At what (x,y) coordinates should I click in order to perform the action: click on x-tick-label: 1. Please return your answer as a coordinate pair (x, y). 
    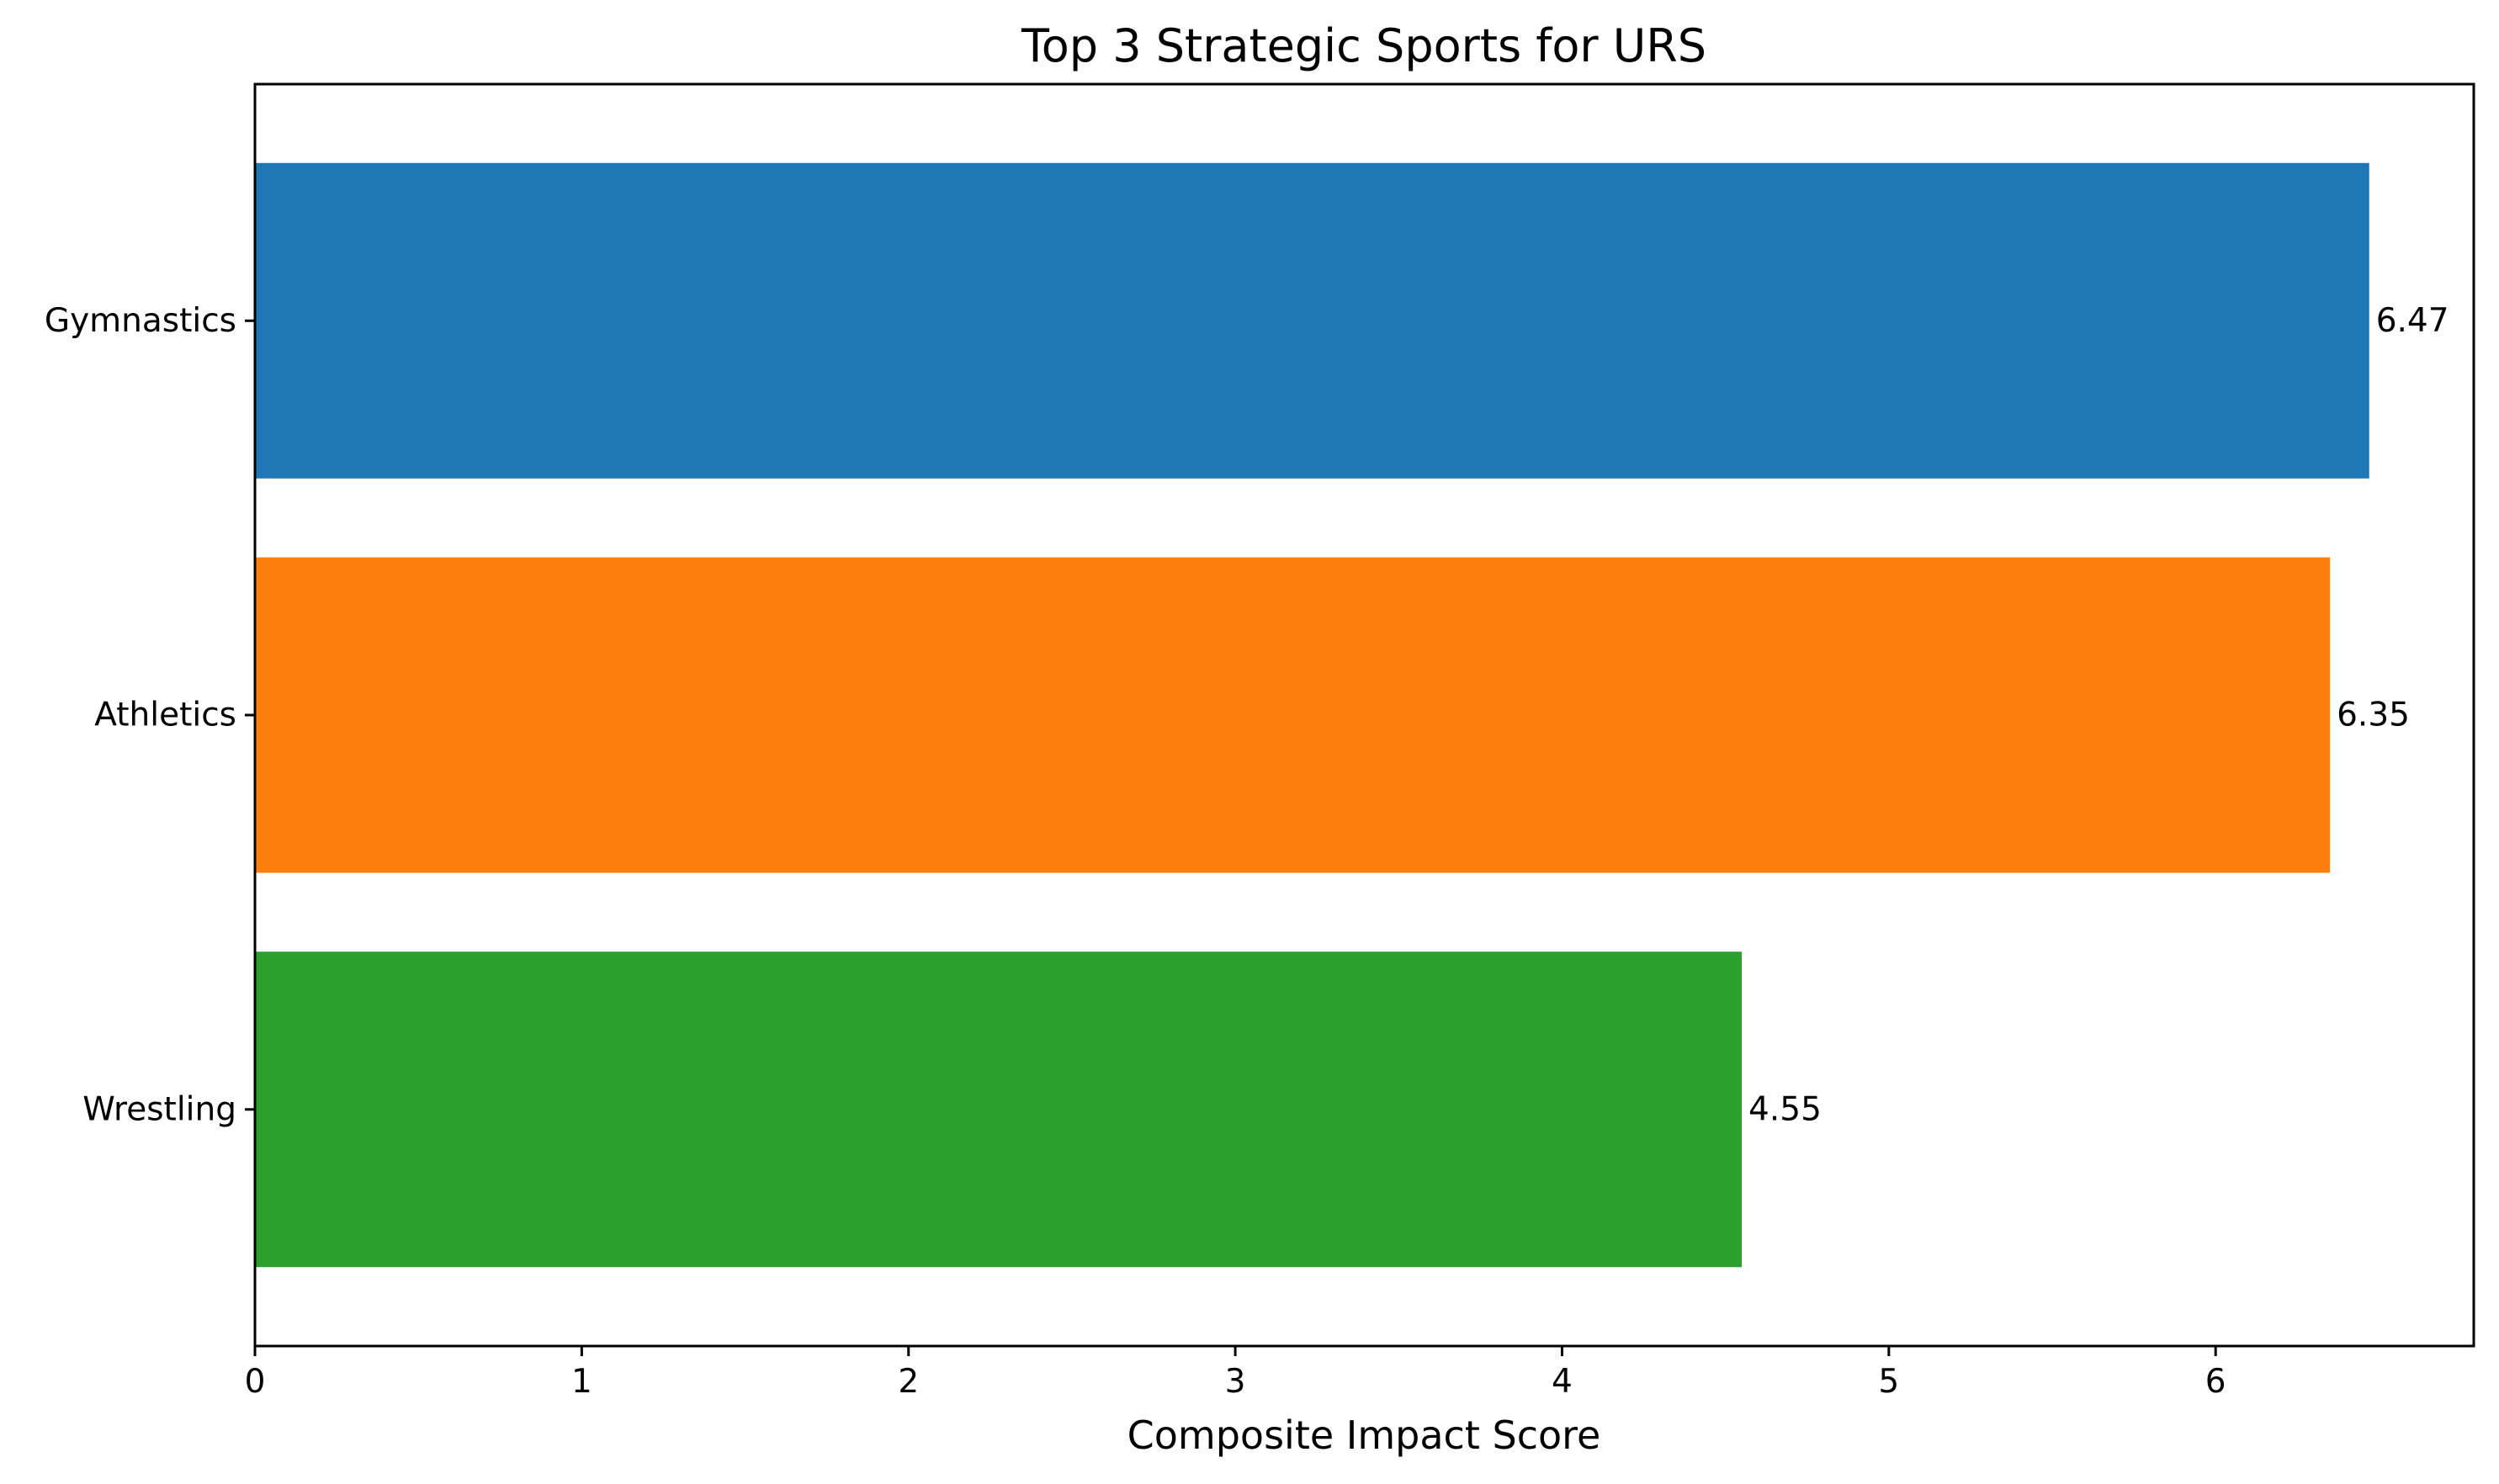
    Looking at the image, I should click on (581, 1382).